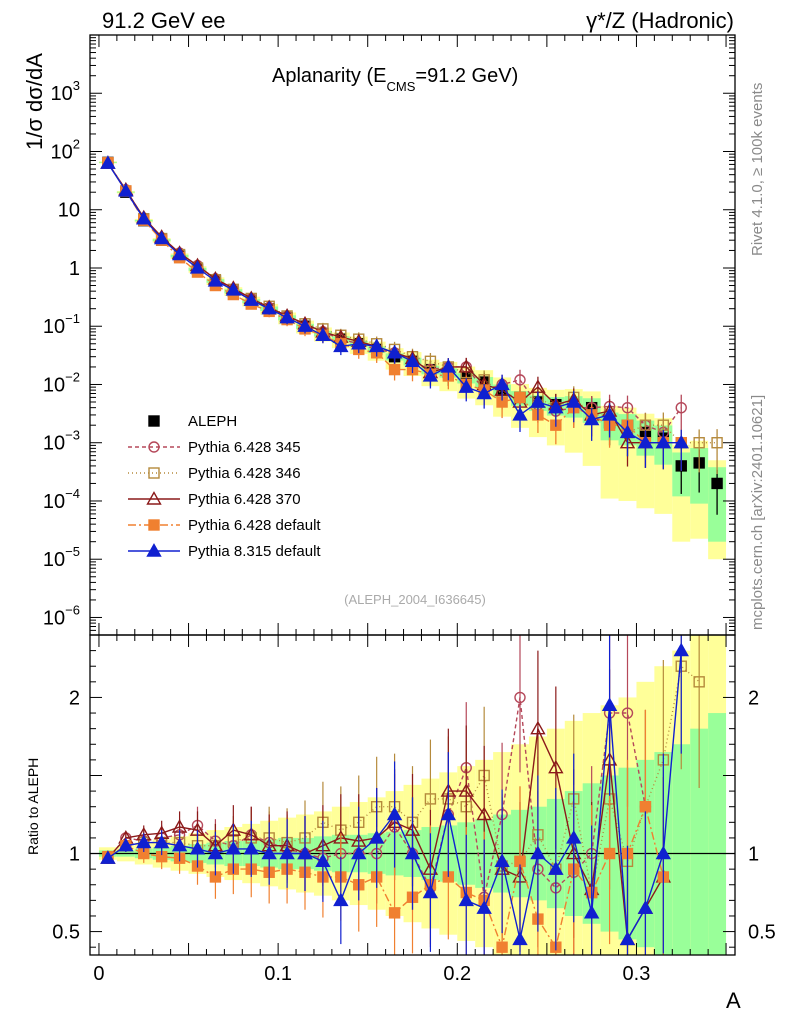  Describe the element at coordinates (430, 799) in the screenshot. I see `ratio-point-p346` at that location.